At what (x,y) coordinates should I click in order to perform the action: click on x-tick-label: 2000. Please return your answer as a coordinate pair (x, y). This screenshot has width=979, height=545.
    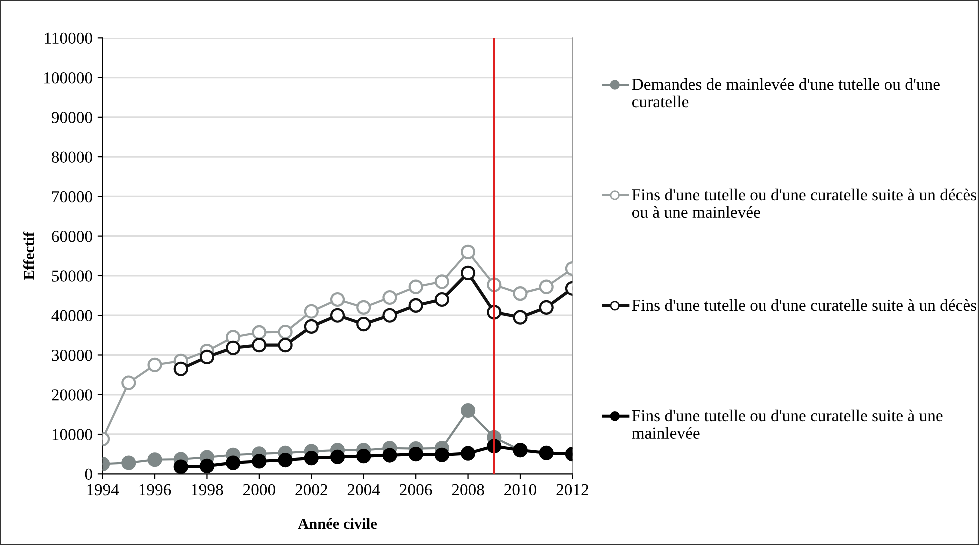
    Looking at the image, I should click on (260, 490).